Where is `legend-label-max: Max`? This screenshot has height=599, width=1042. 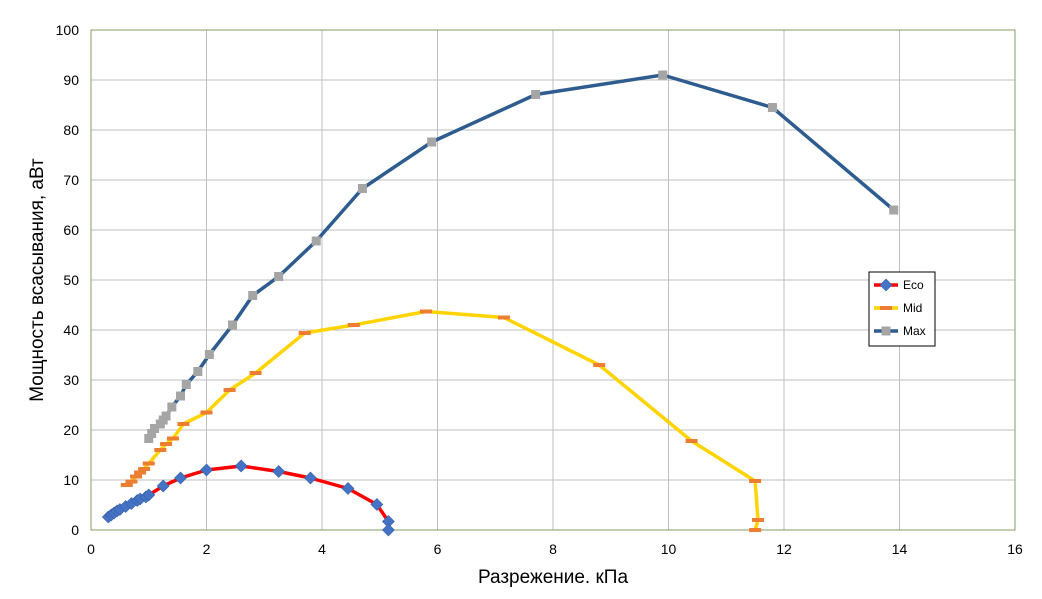
legend-label-max: Max is located at coordinates (914, 331).